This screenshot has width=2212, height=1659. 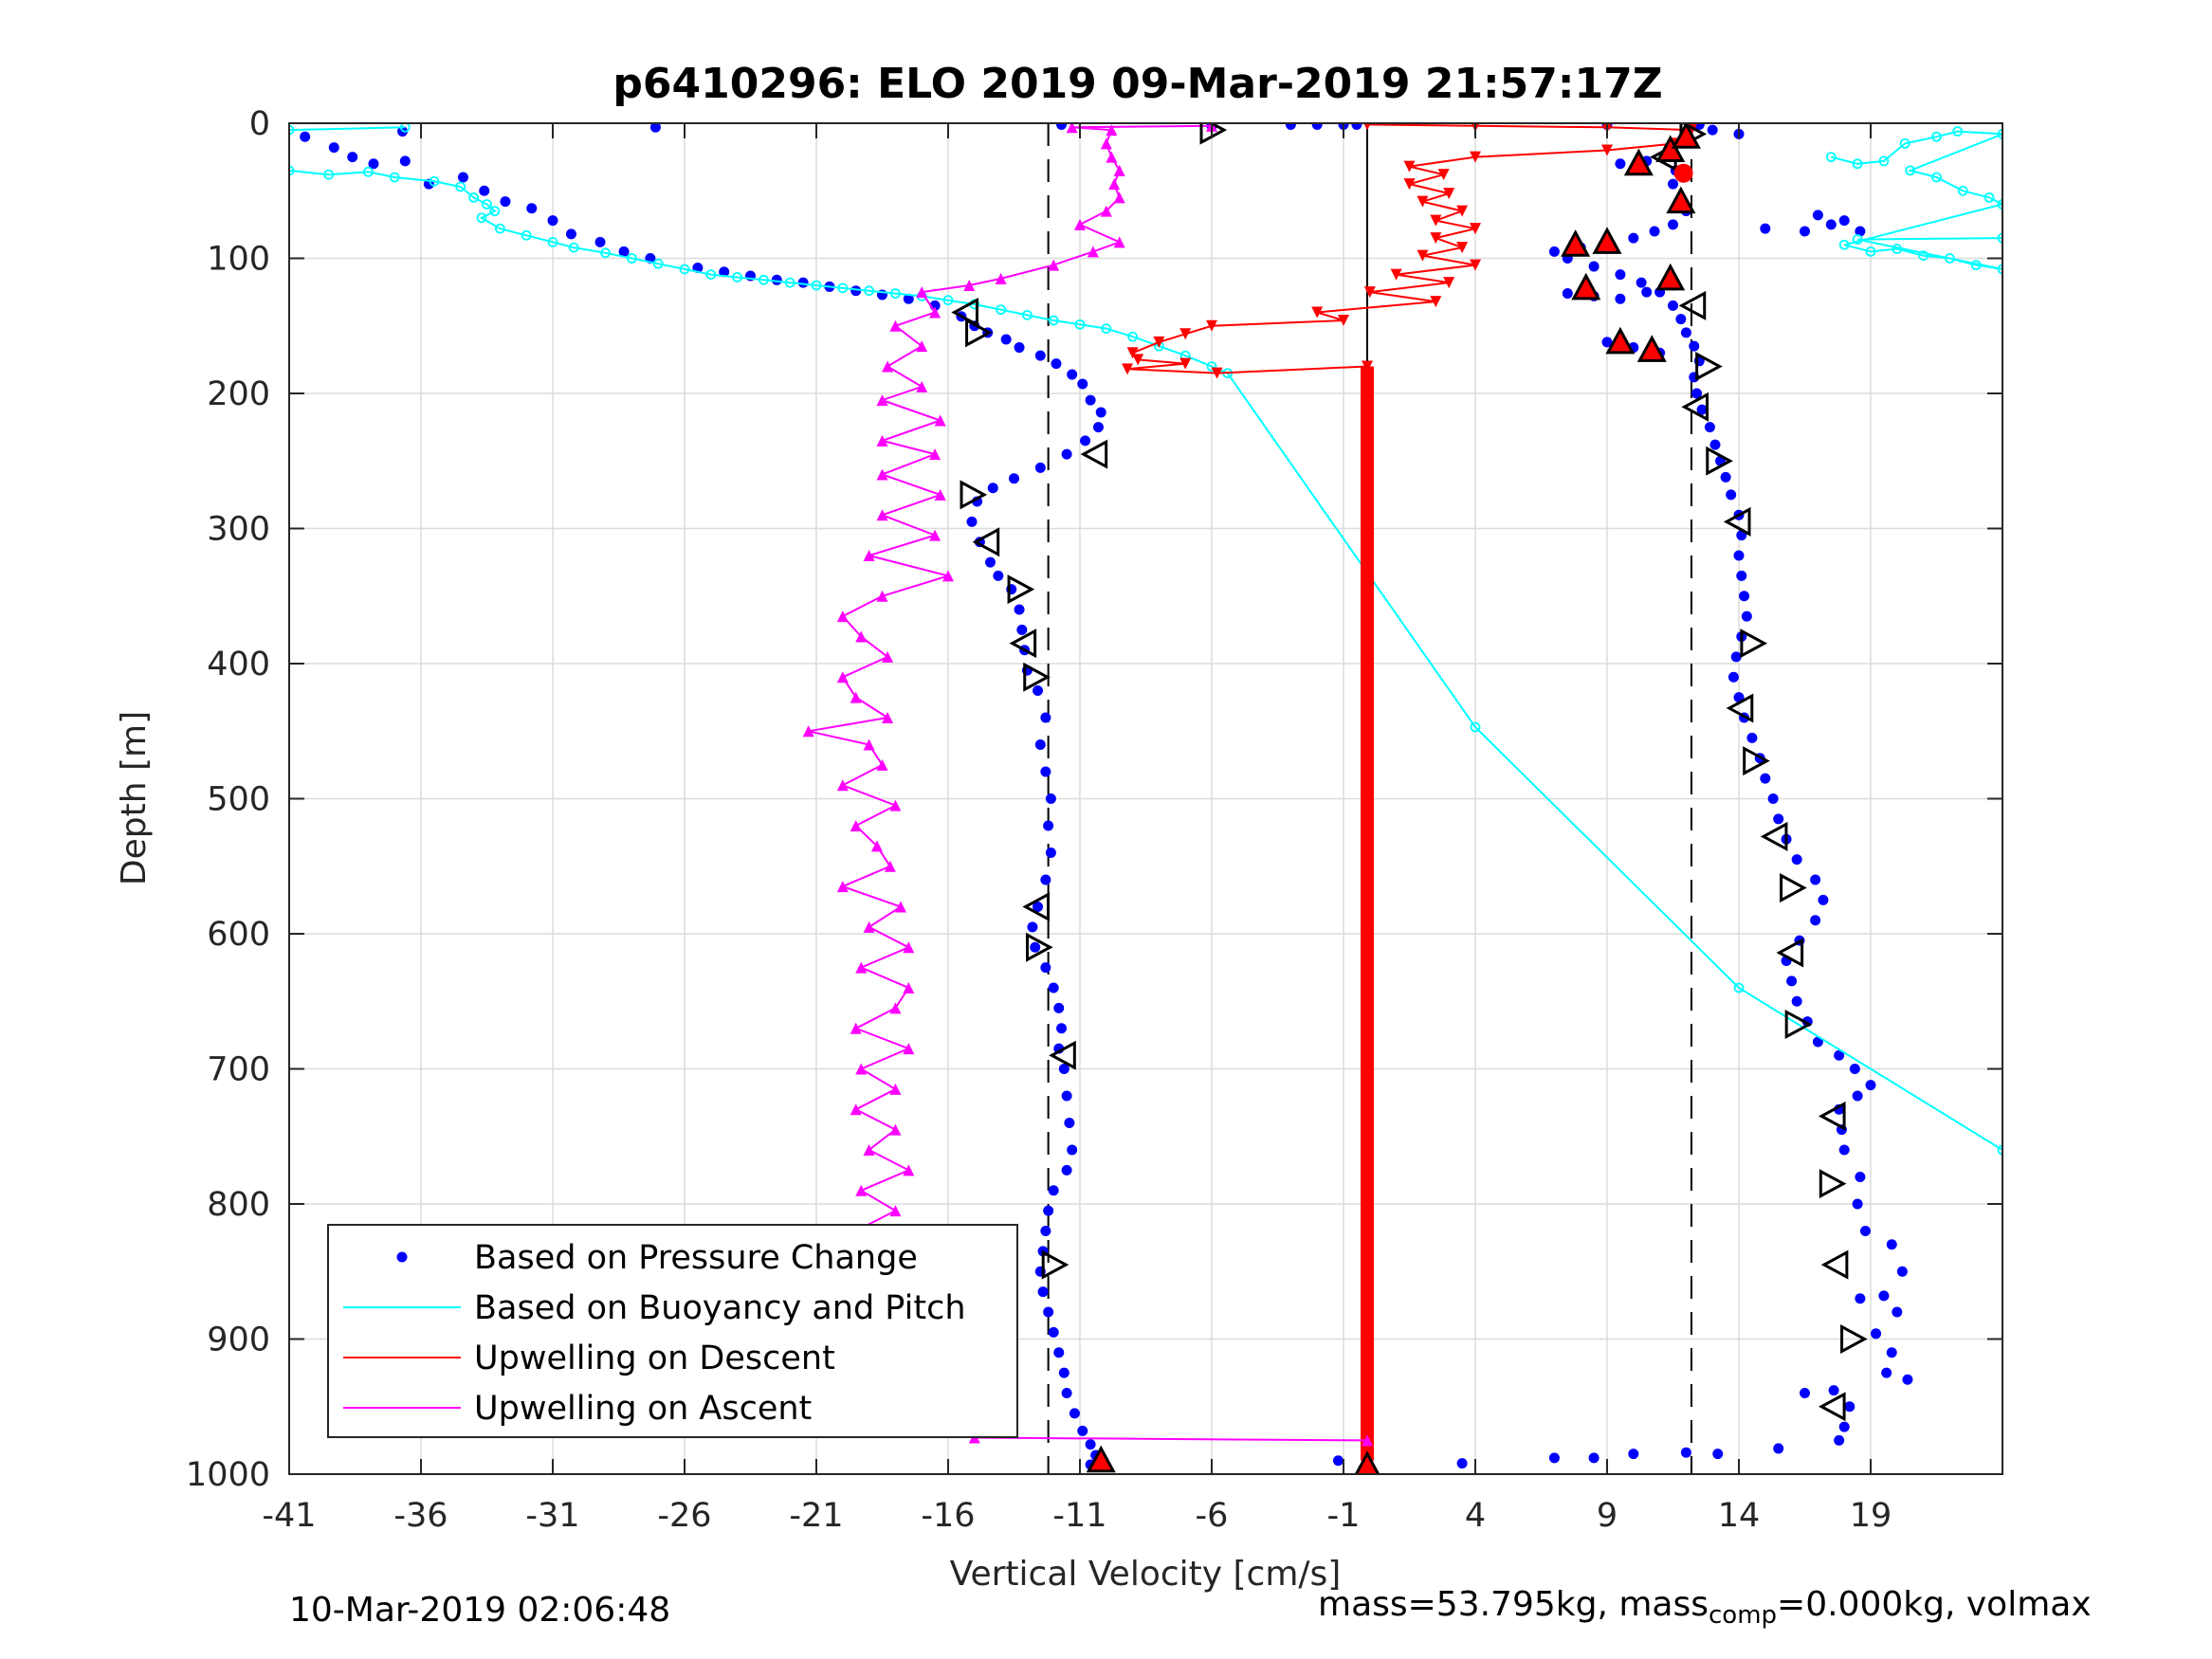 I want to click on footer-timestamp: 10-Mar-2019 02:06:48, so click(x=480, y=1610).